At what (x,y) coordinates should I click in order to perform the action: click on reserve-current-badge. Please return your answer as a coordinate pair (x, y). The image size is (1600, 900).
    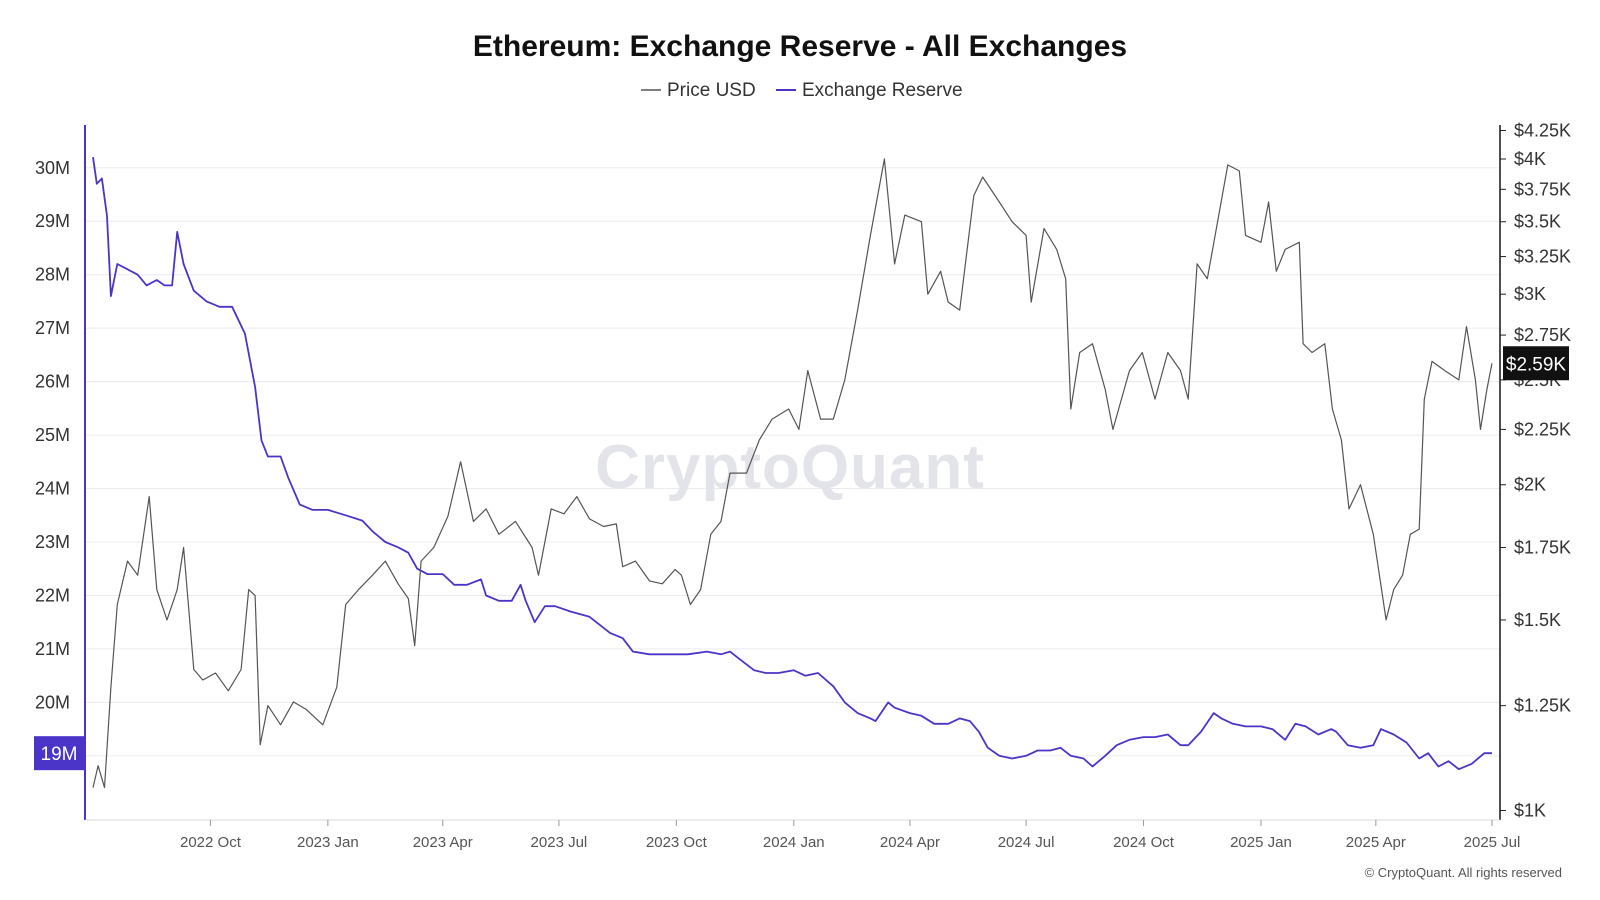
    Looking at the image, I should click on (59, 753).